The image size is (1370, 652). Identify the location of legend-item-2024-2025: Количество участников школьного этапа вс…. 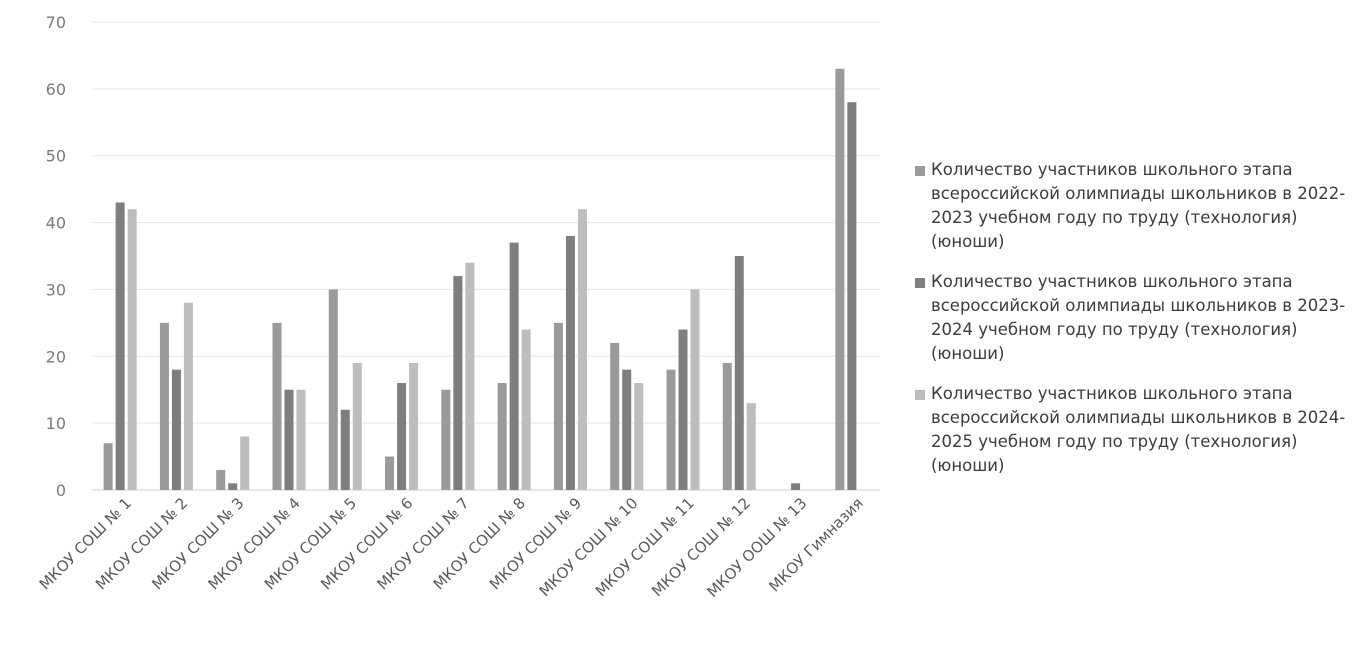
(1135, 430).